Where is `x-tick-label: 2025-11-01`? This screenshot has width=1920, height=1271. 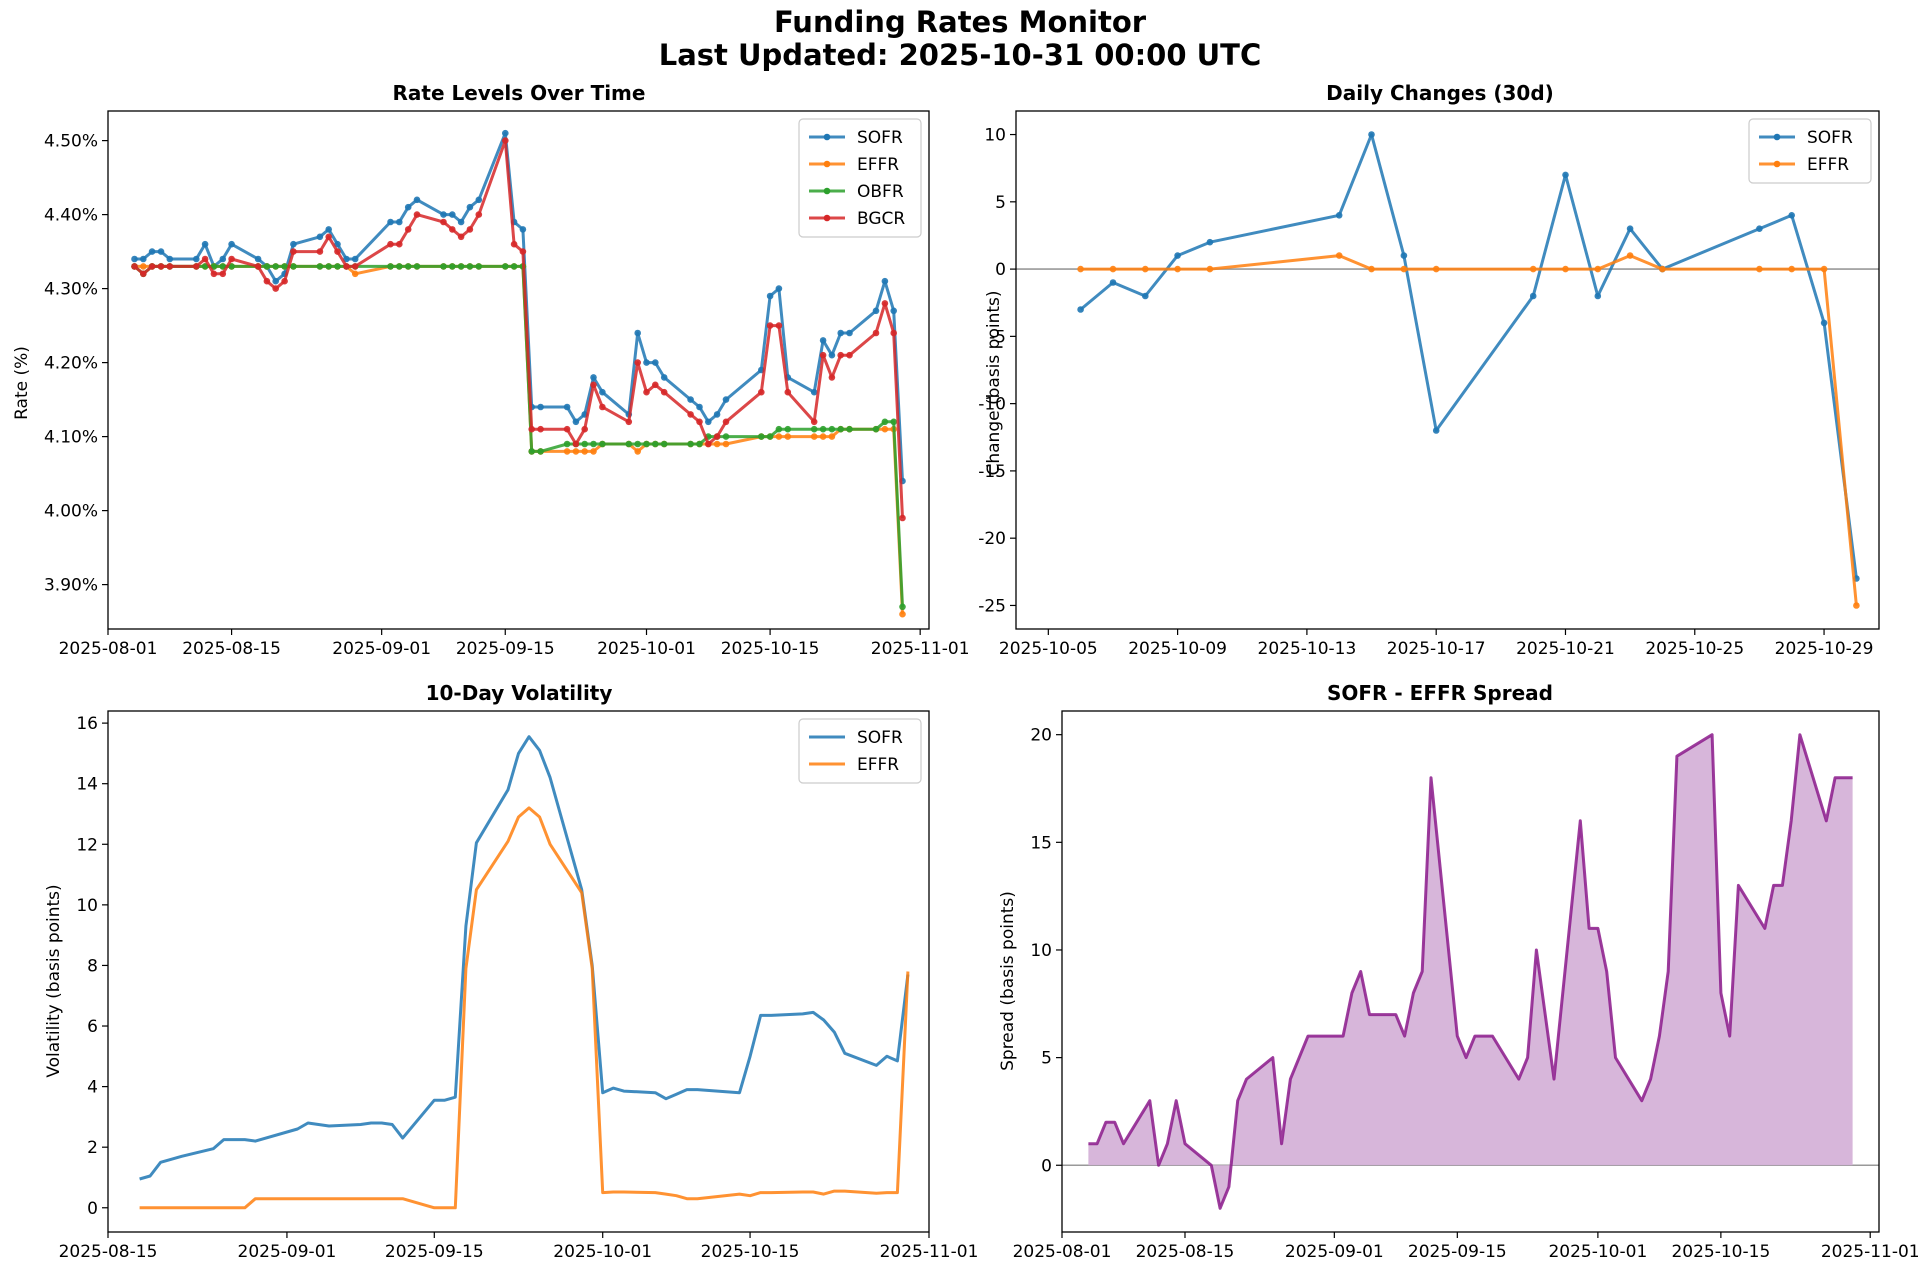
x-tick-label: 2025-11-01 is located at coordinates (1870, 1252).